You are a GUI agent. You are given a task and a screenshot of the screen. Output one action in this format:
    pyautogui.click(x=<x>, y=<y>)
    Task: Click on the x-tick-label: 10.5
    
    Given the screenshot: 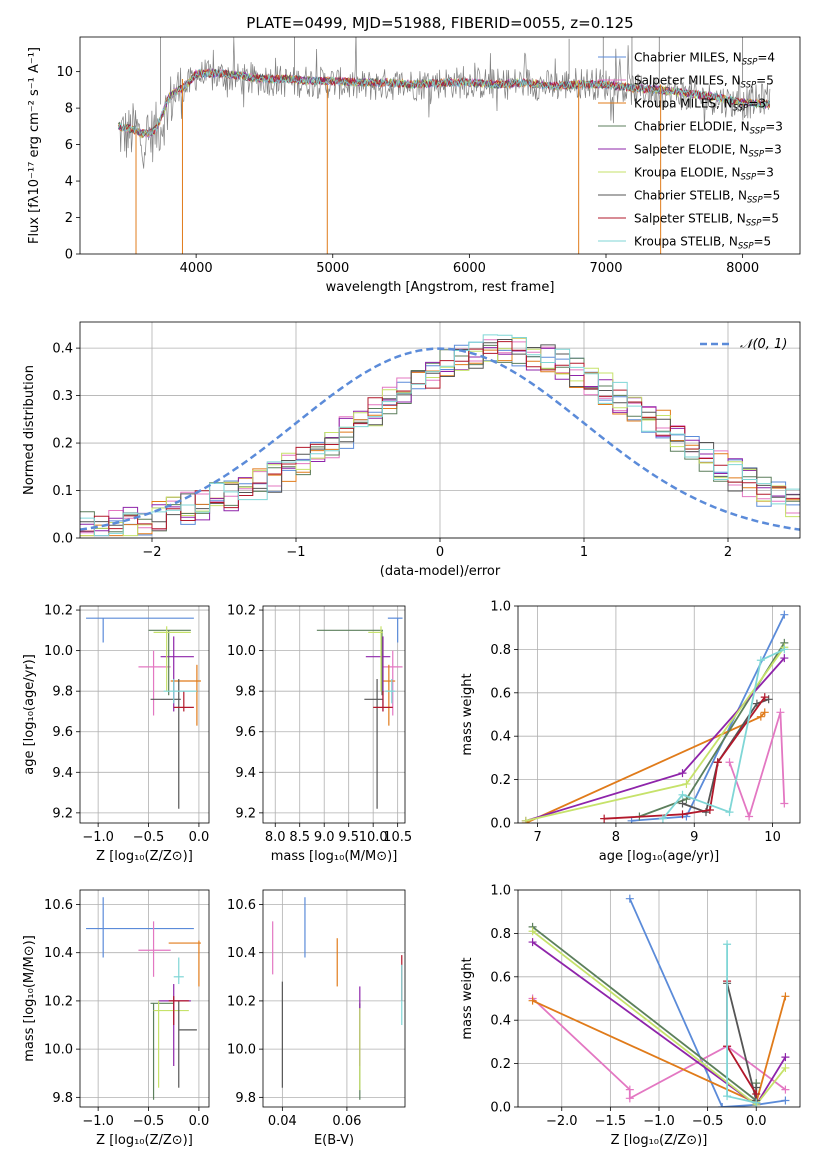 What is the action you would take?
    pyautogui.click(x=397, y=837)
    